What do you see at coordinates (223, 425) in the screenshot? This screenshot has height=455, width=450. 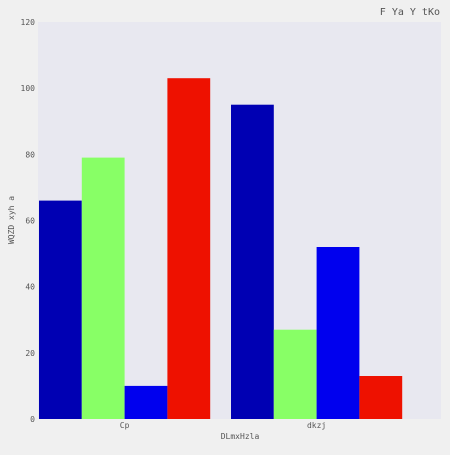 I see `x-axis-ticks: Cp dkzj` at bounding box center [223, 425].